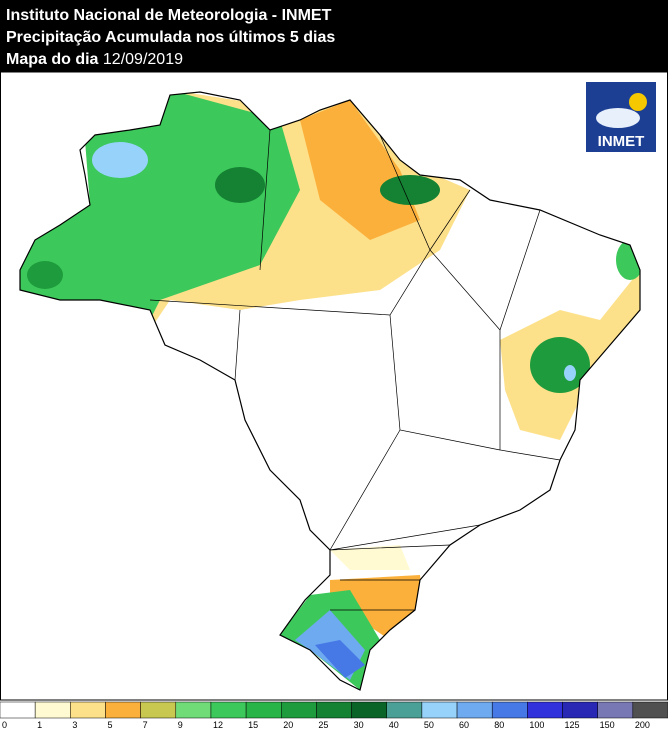 The image size is (668, 731). I want to click on legend-label: 40, so click(394, 725).